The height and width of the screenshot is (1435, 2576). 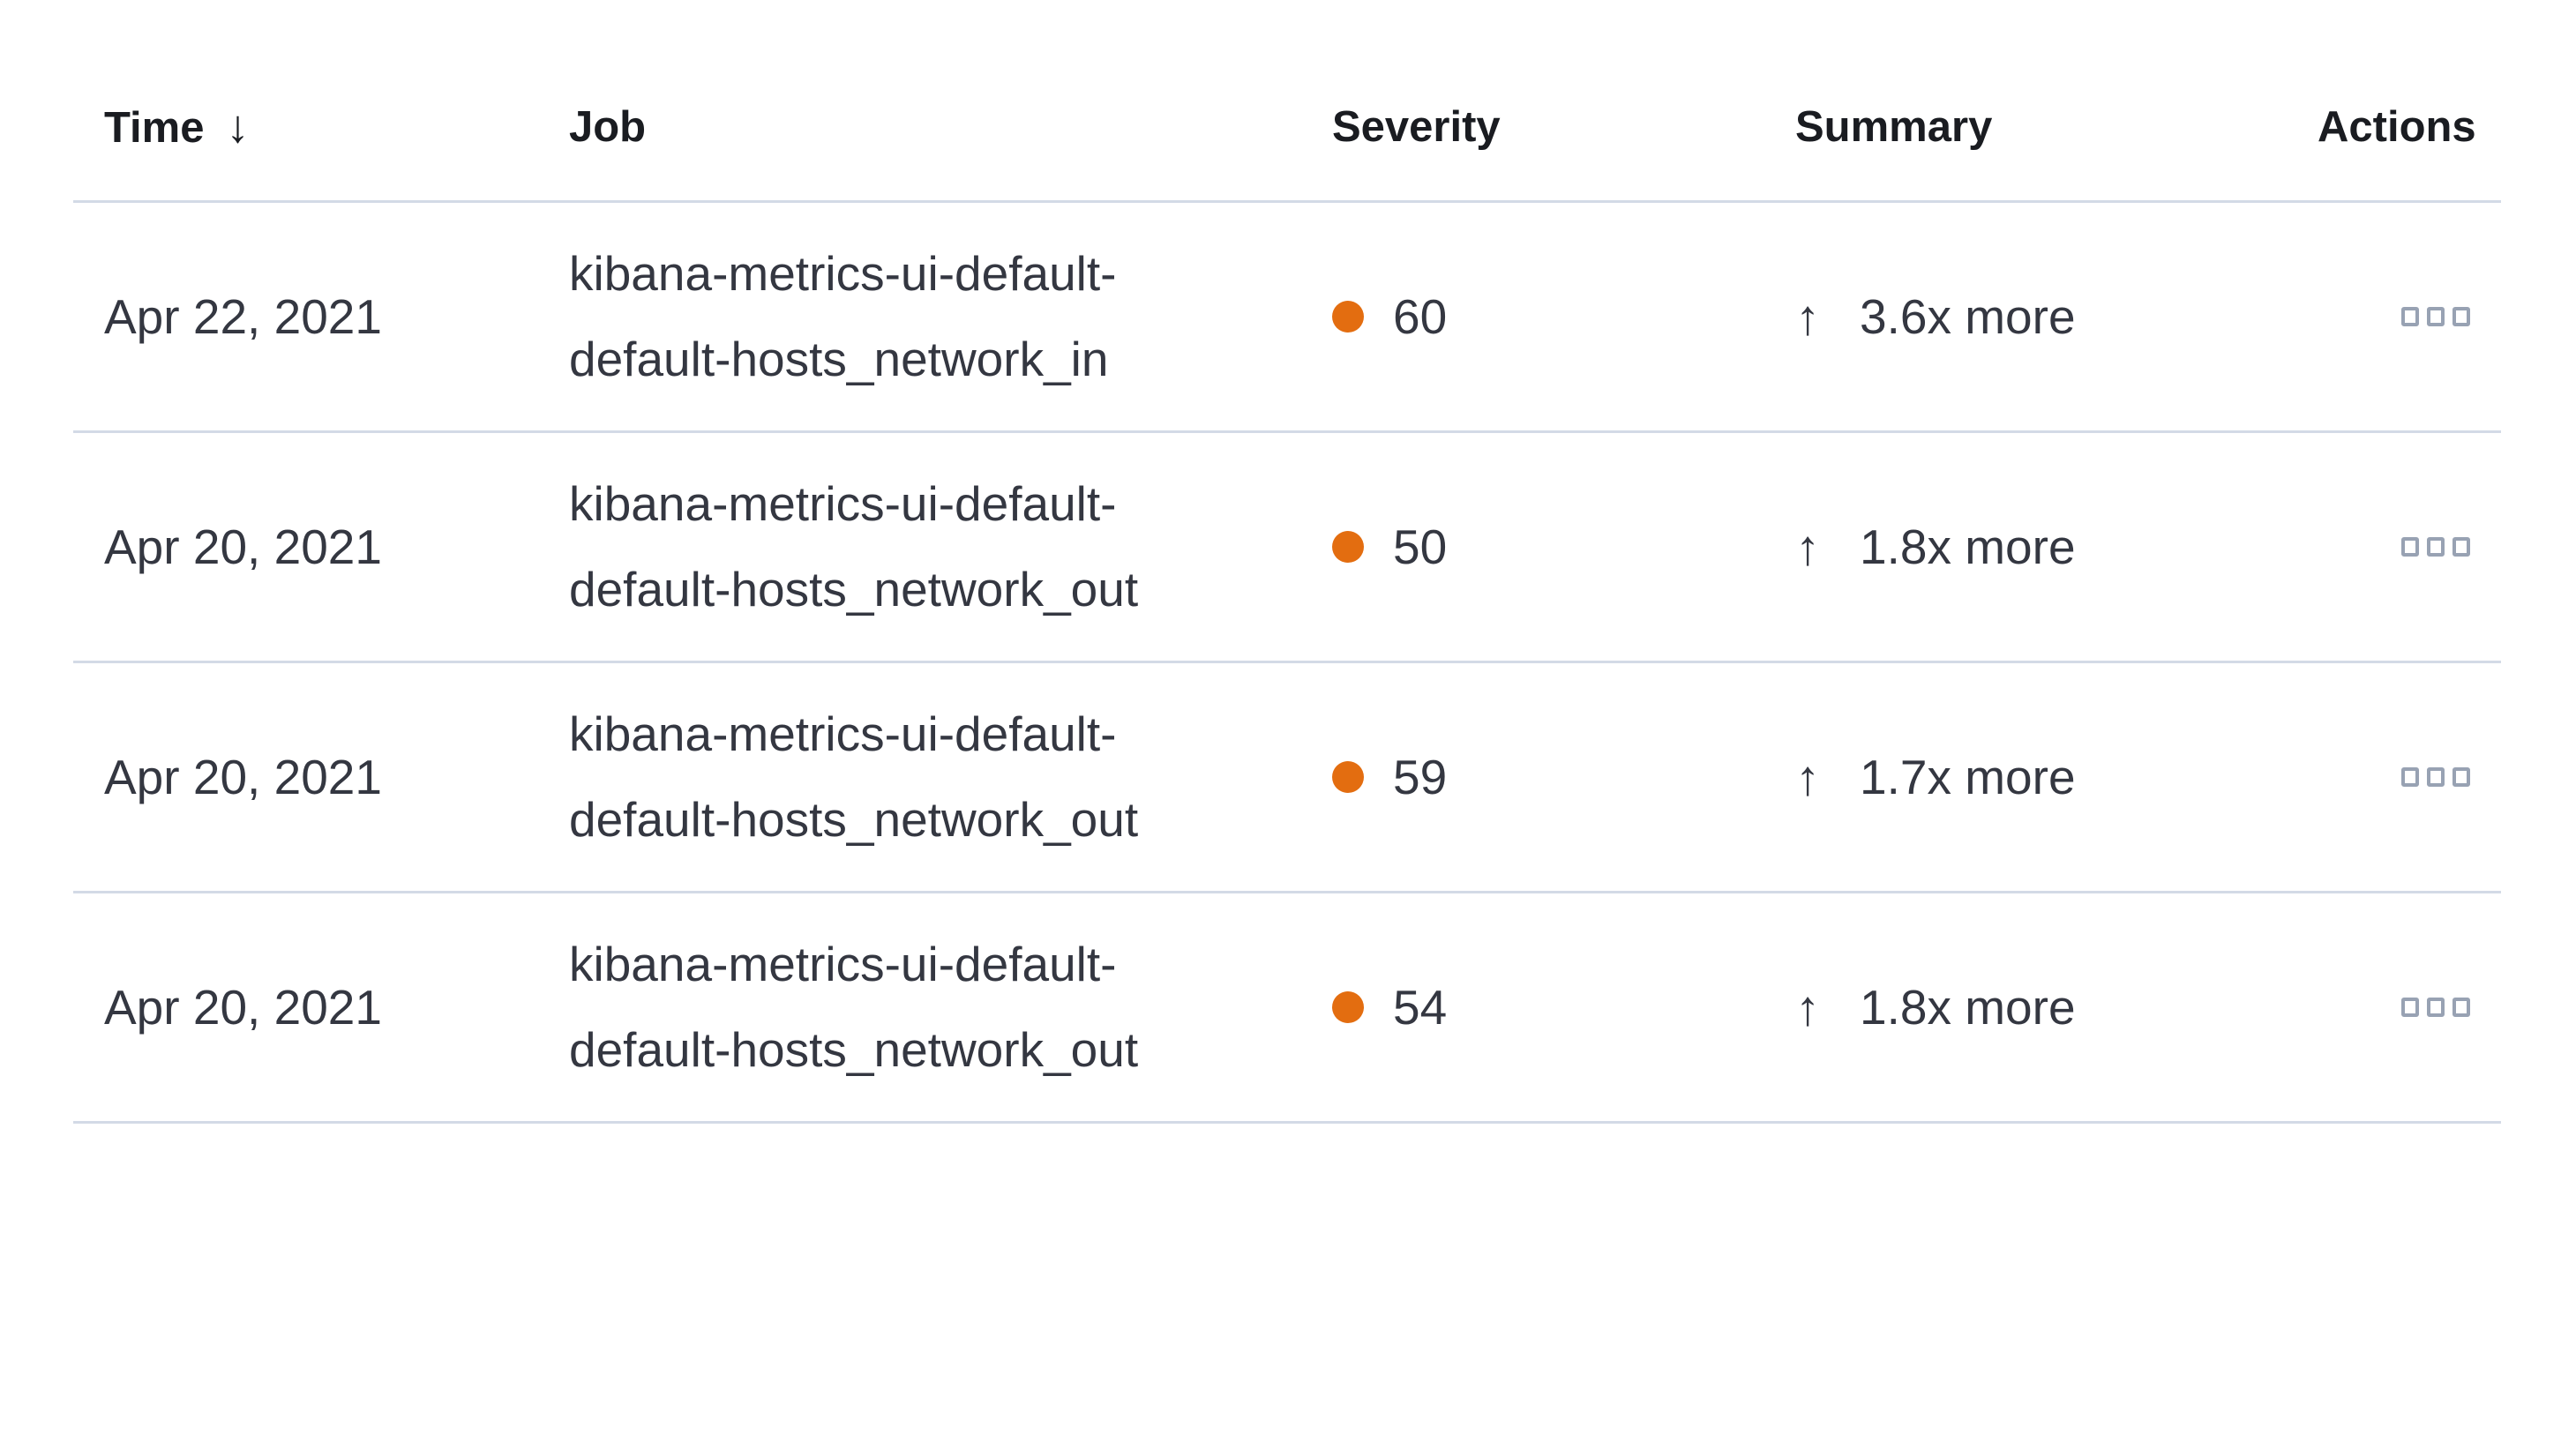 What do you see at coordinates (1894, 126) in the screenshot?
I see `column-header-summary: Summary` at bounding box center [1894, 126].